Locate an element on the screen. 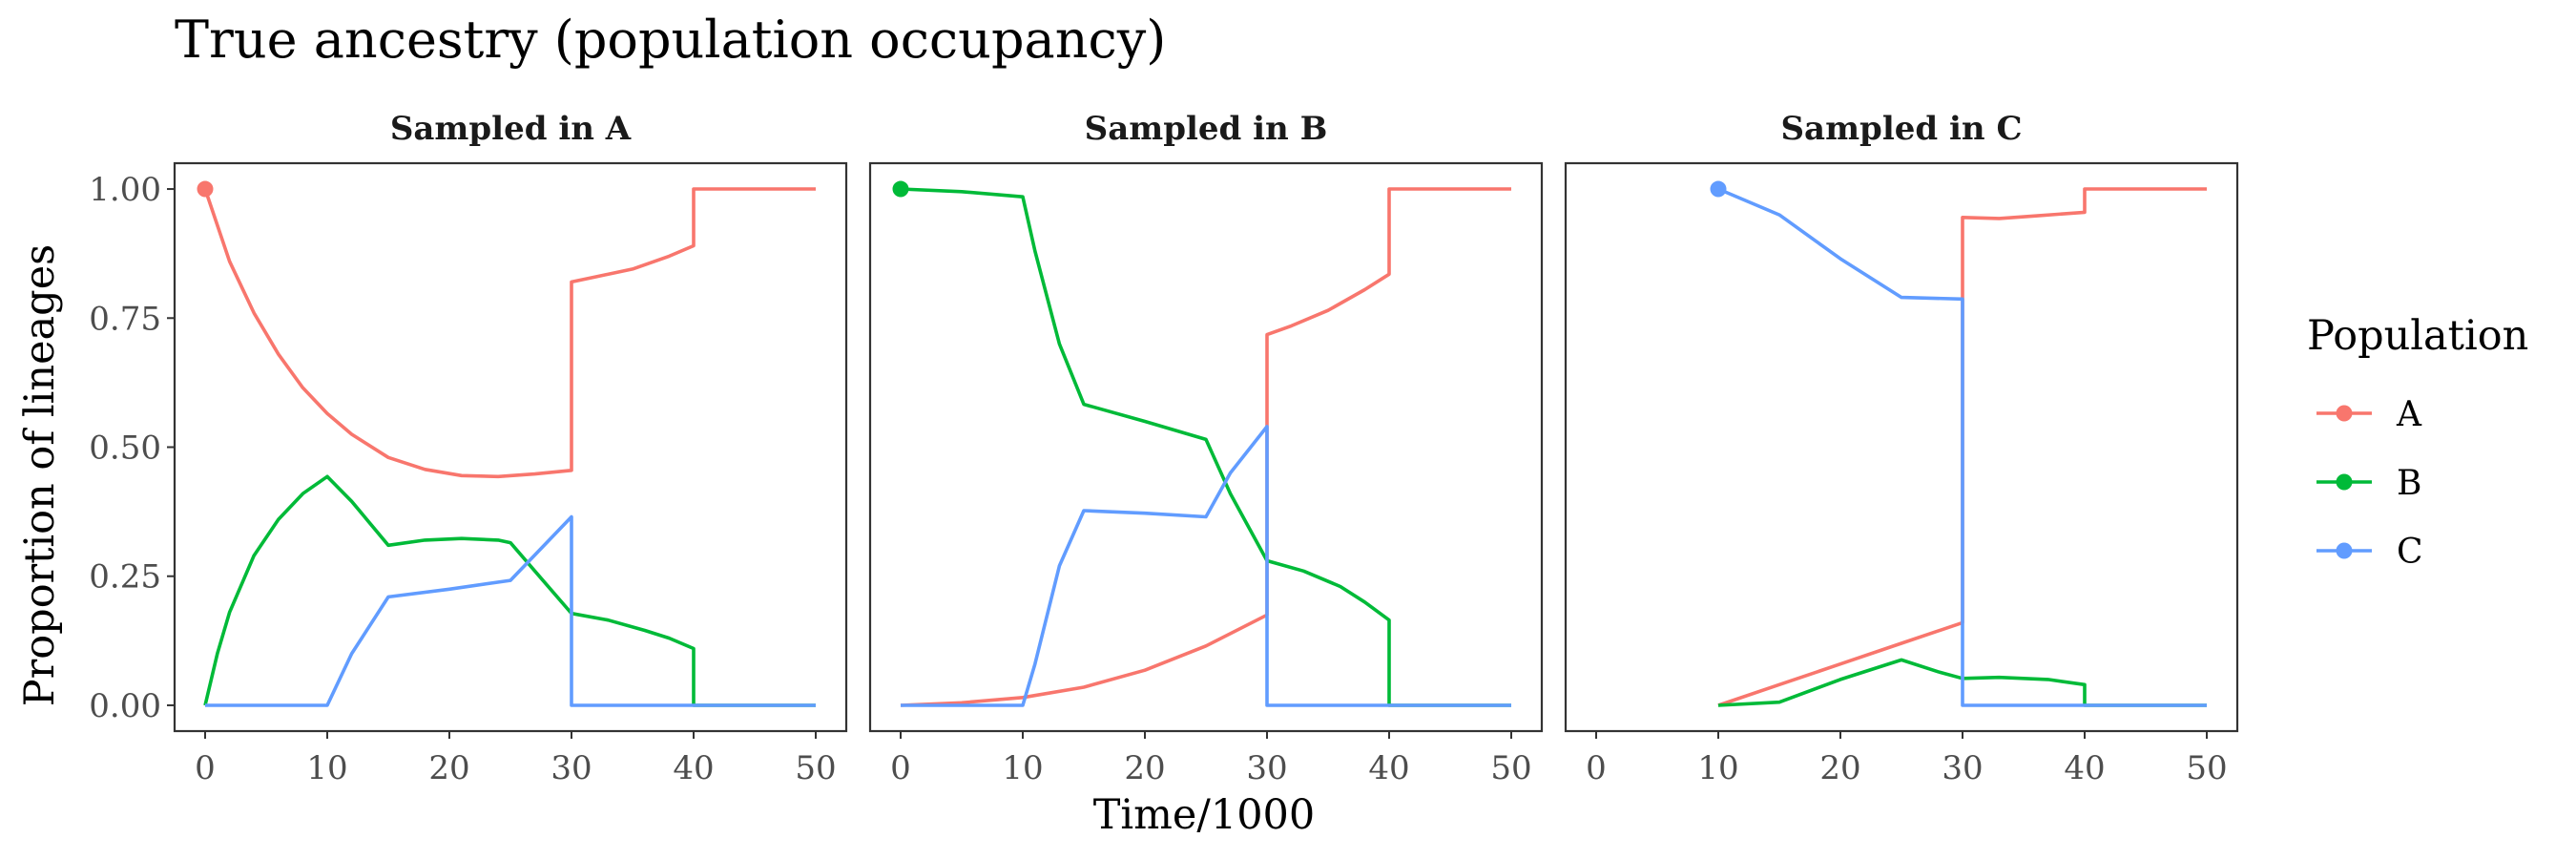 The image size is (2576, 859). chart-title: True ancestry (population occupancy) is located at coordinates (670, 40).